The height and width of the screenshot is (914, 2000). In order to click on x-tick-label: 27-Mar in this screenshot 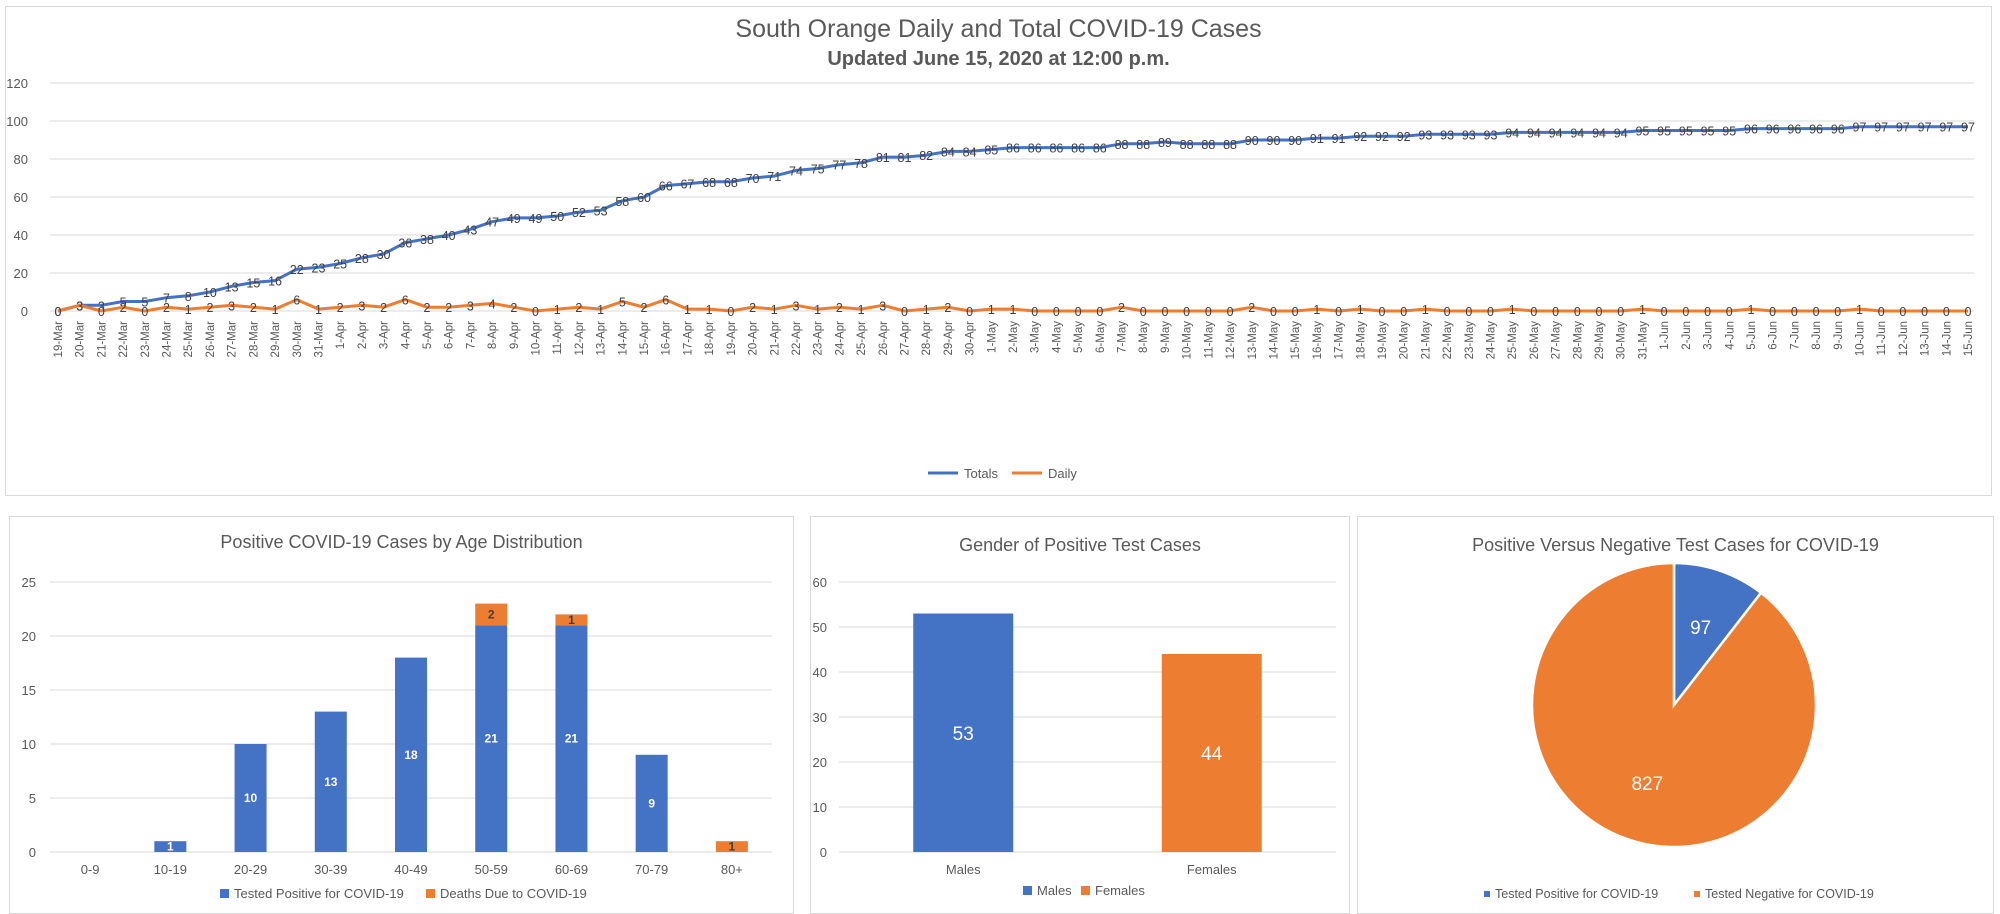, I will do `click(233, 339)`.